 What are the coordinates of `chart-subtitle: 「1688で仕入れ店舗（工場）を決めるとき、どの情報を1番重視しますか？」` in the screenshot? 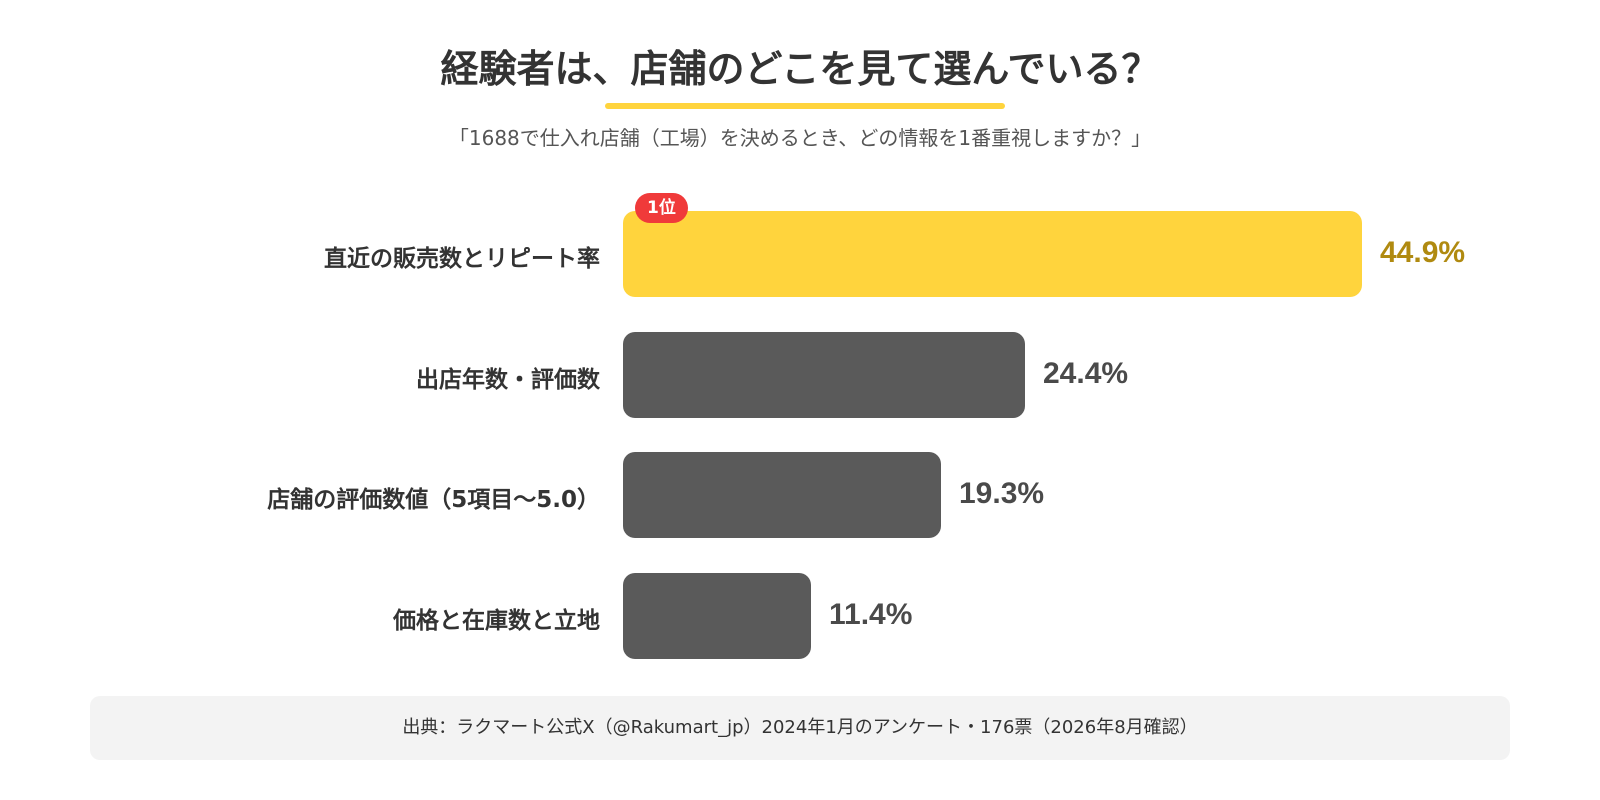 It's located at (800, 138).